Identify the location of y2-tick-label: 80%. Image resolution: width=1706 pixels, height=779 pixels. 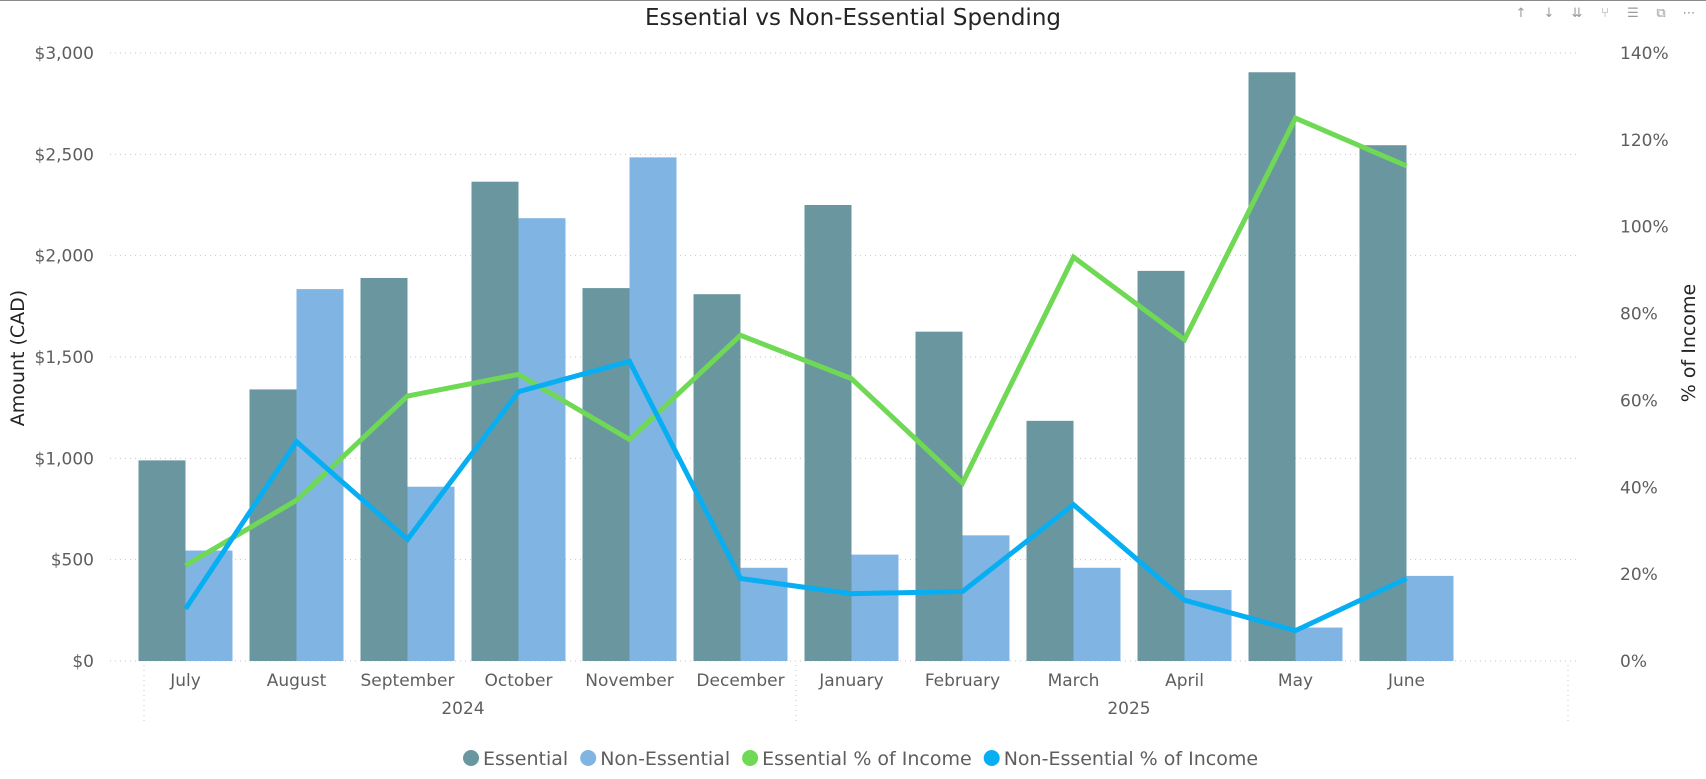
(1639, 315).